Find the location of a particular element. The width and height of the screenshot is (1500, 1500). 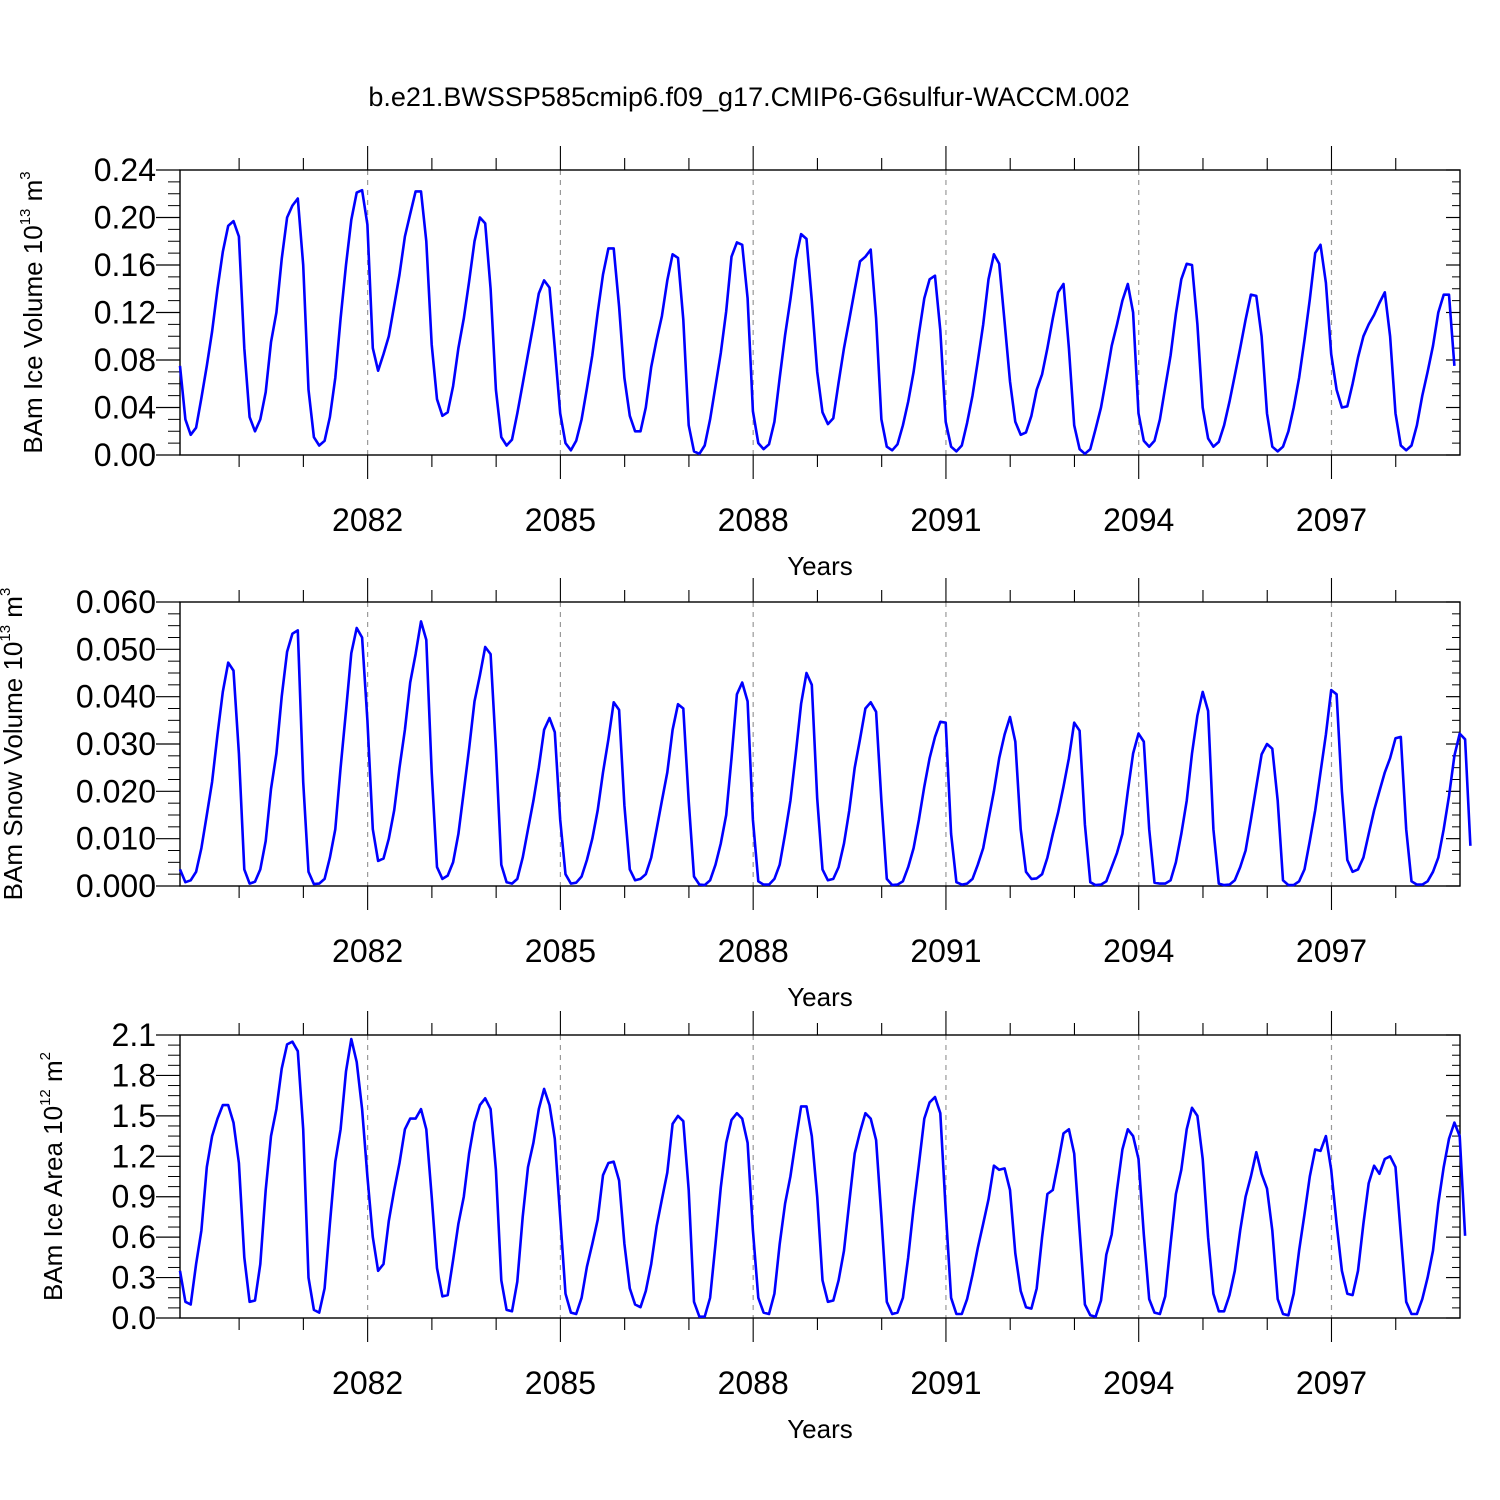

ytick-label: 0.060 is located at coordinates (116, 602).